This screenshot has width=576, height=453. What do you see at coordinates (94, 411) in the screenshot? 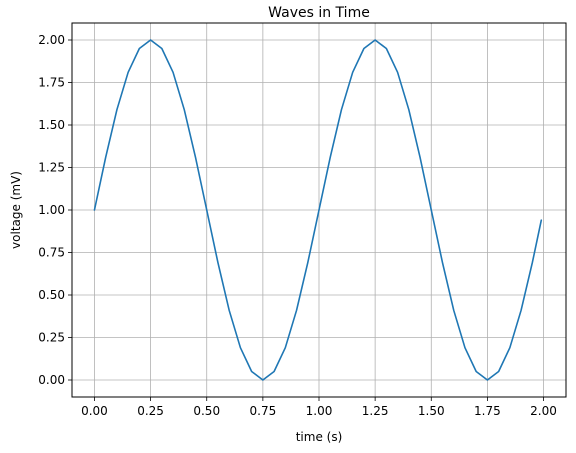
I see `x-tick-label: 0.00` at bounding box center [94, 411].